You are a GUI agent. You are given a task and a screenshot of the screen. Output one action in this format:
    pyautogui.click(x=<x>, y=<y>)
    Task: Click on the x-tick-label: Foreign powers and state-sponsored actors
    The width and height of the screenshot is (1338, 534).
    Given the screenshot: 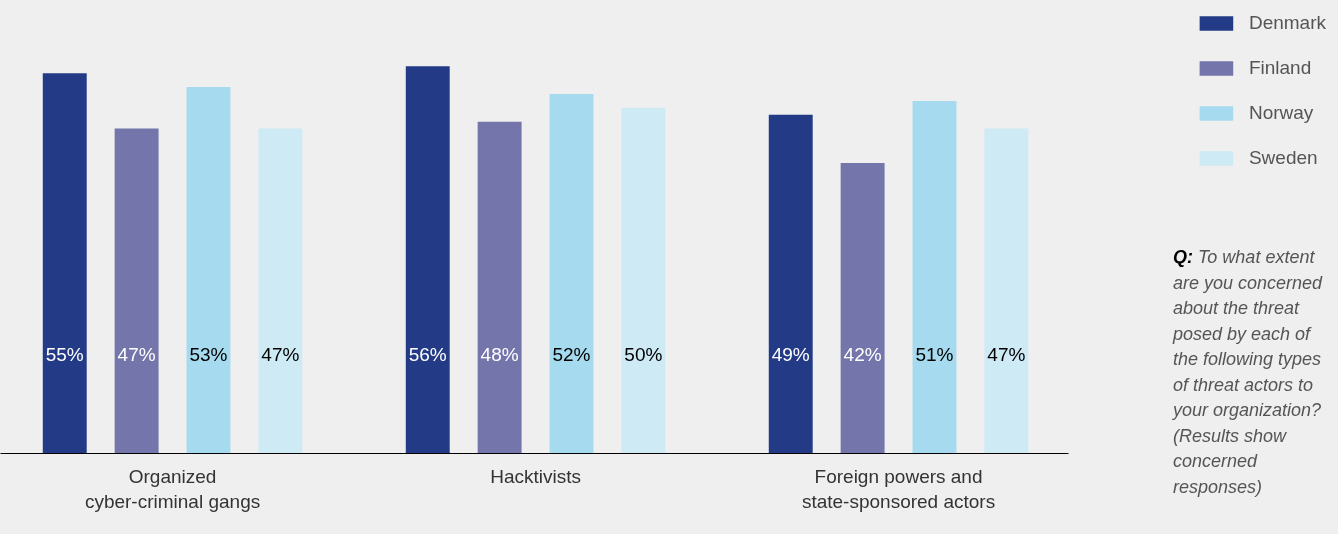 What is the action you would take?
    pyautogui.click(x=898, y=488)
    